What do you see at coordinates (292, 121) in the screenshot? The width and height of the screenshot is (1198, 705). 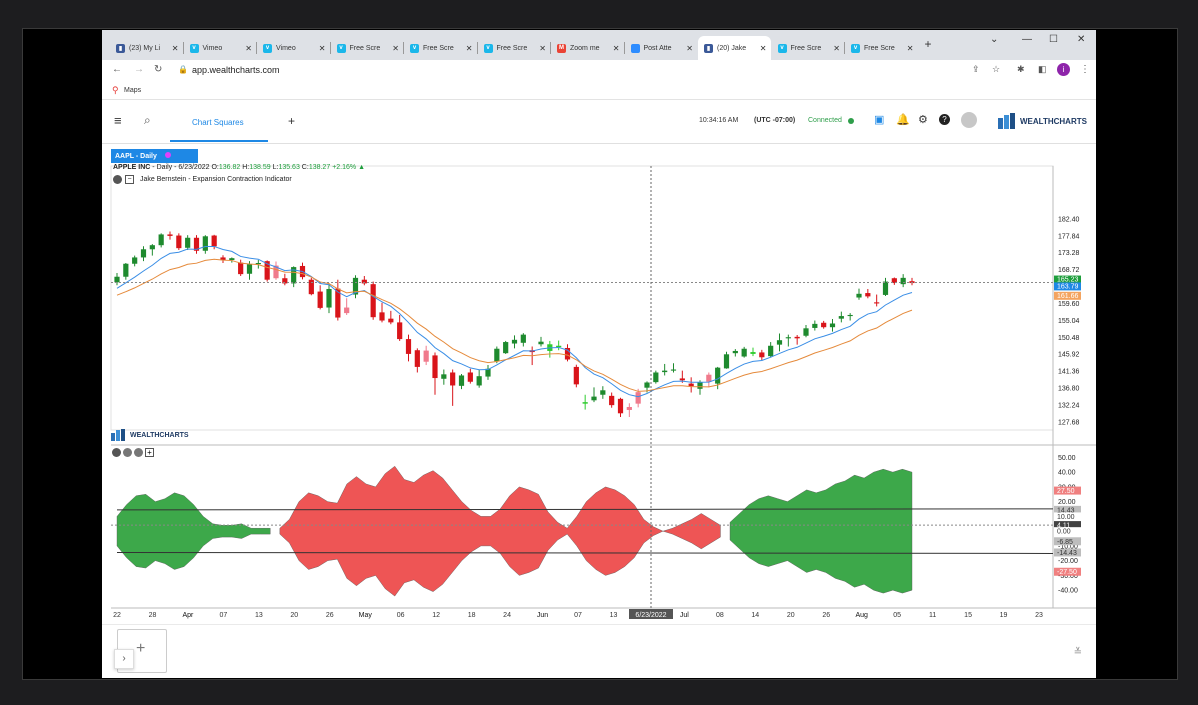 I see `add-tab-icon: +` at bounding box center [292, 121].